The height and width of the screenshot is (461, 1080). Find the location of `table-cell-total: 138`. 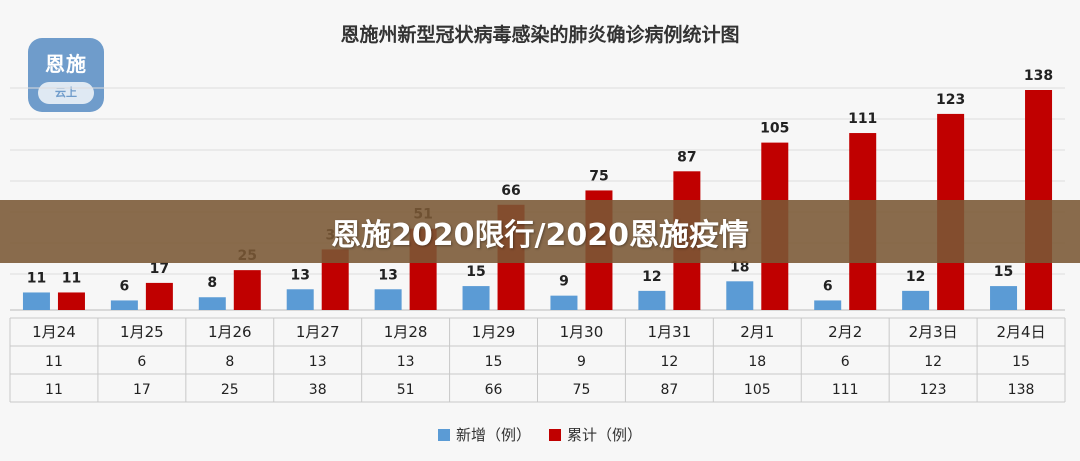

table-cell-total: 138 is located at coordinates (1021, 390).